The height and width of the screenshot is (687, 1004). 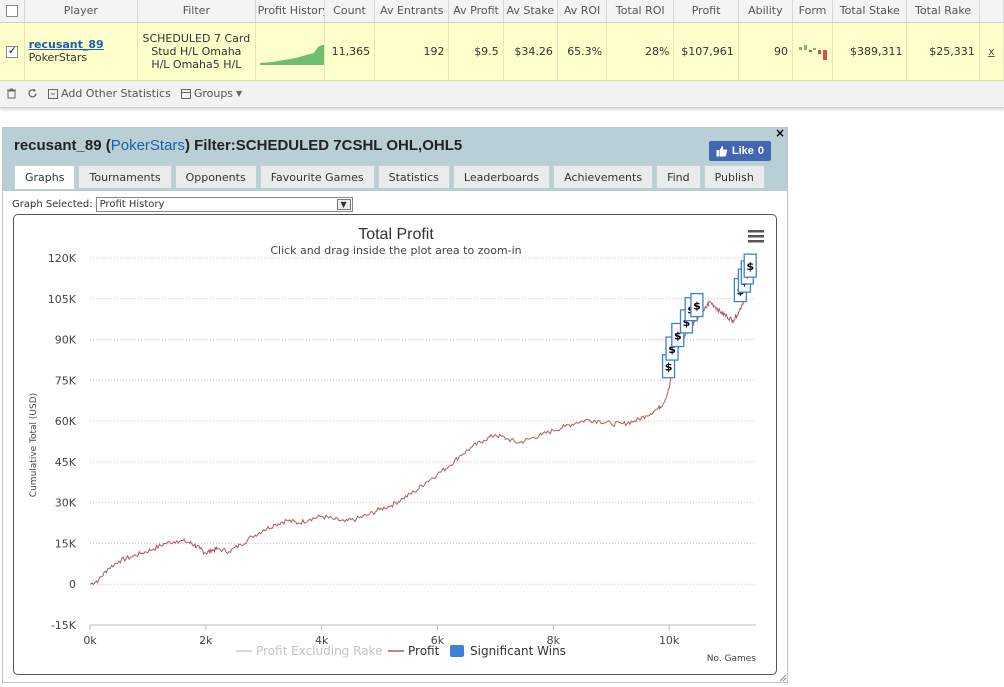 I want to click on delete-button, so click(x=11, y=93).